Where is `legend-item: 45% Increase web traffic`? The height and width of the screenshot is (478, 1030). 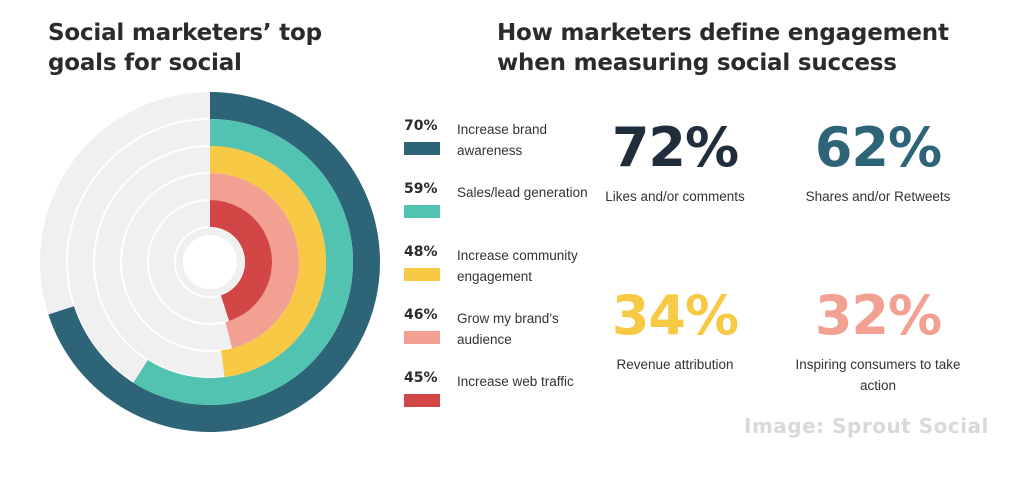
legend-item: 45% Increase web traffic is located at coordinates (509, 401).